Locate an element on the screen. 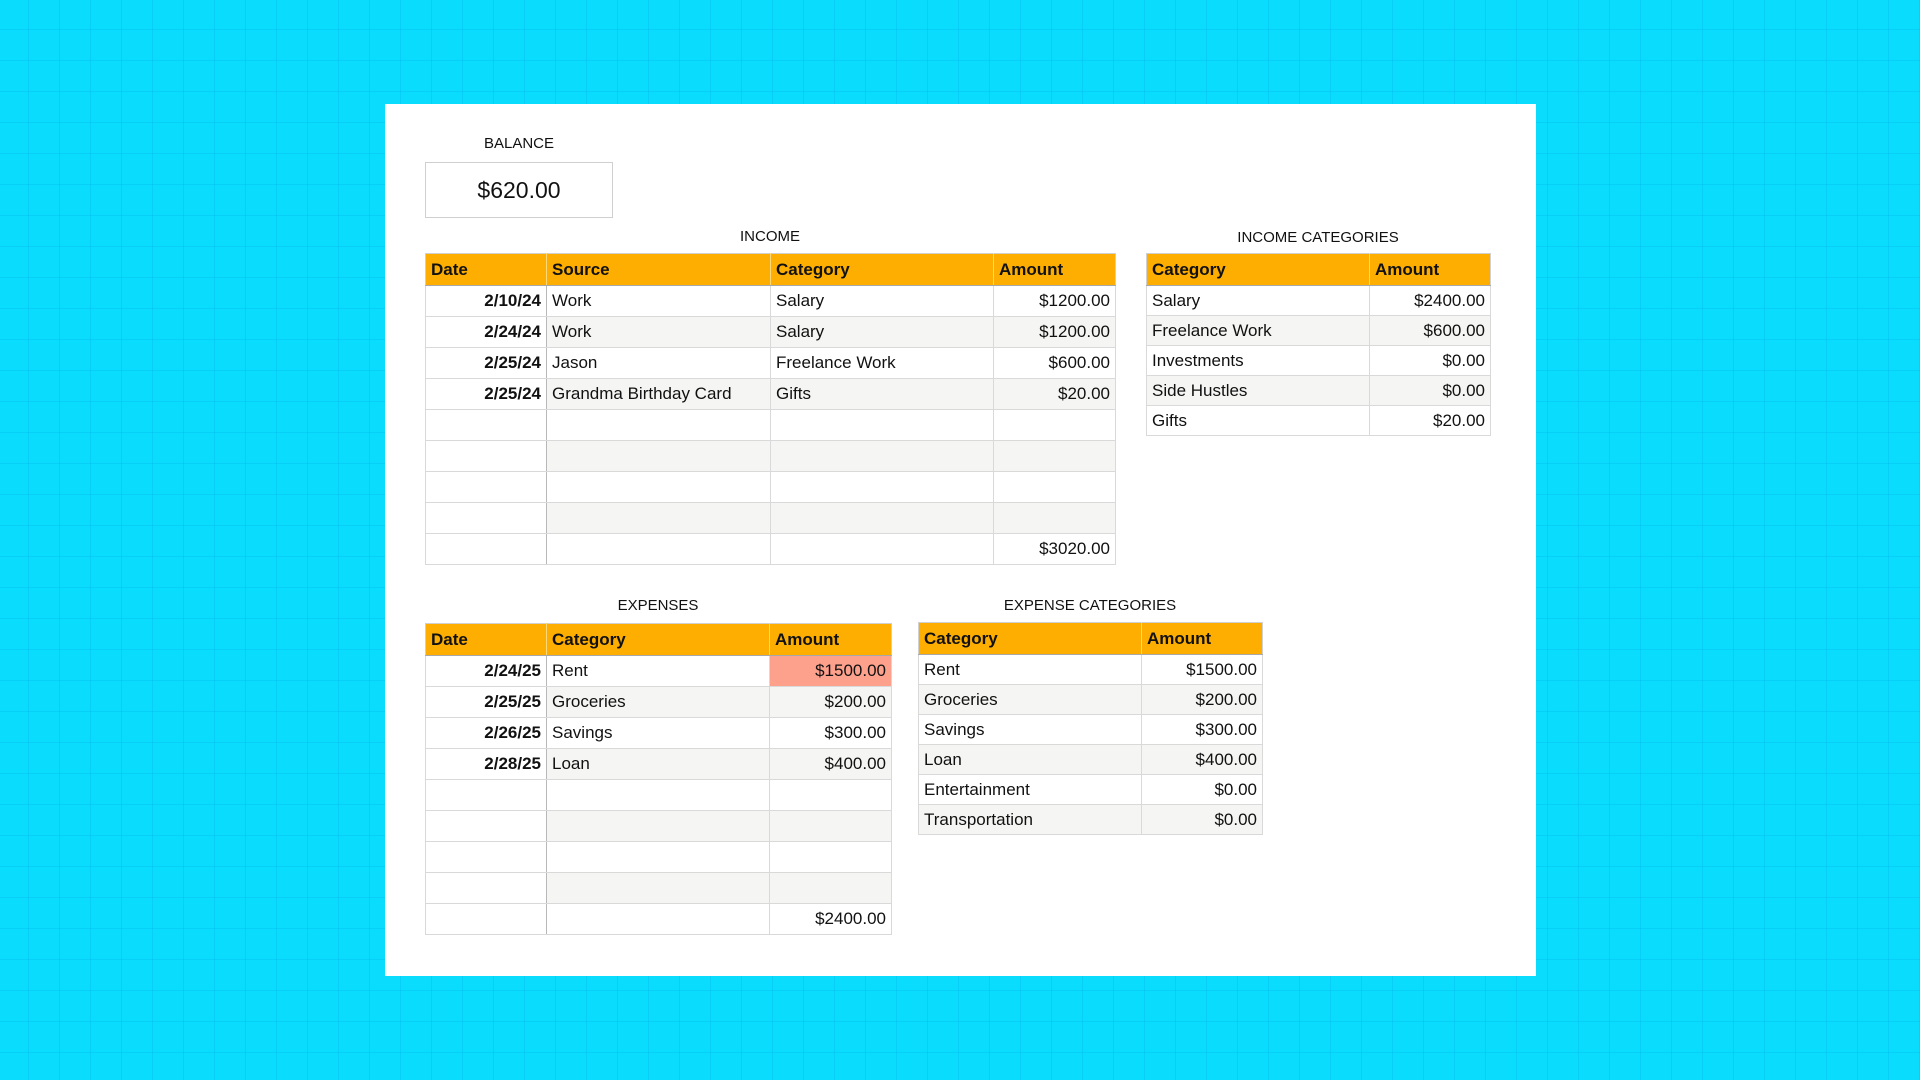  income-header-date: Date is located at coordinates (486, 269).